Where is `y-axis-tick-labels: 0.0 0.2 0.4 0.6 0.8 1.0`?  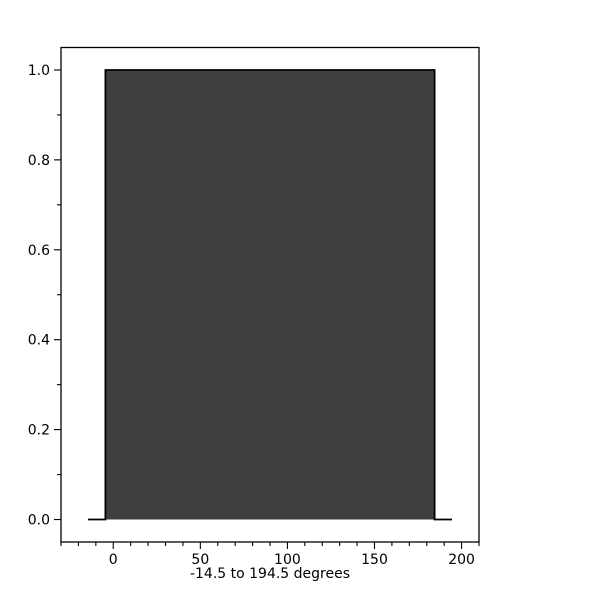
y-axis-tick-labels: 0.0 0.2 0.4 0.6 0.8 1.0 is located at coordinates (39, 296).